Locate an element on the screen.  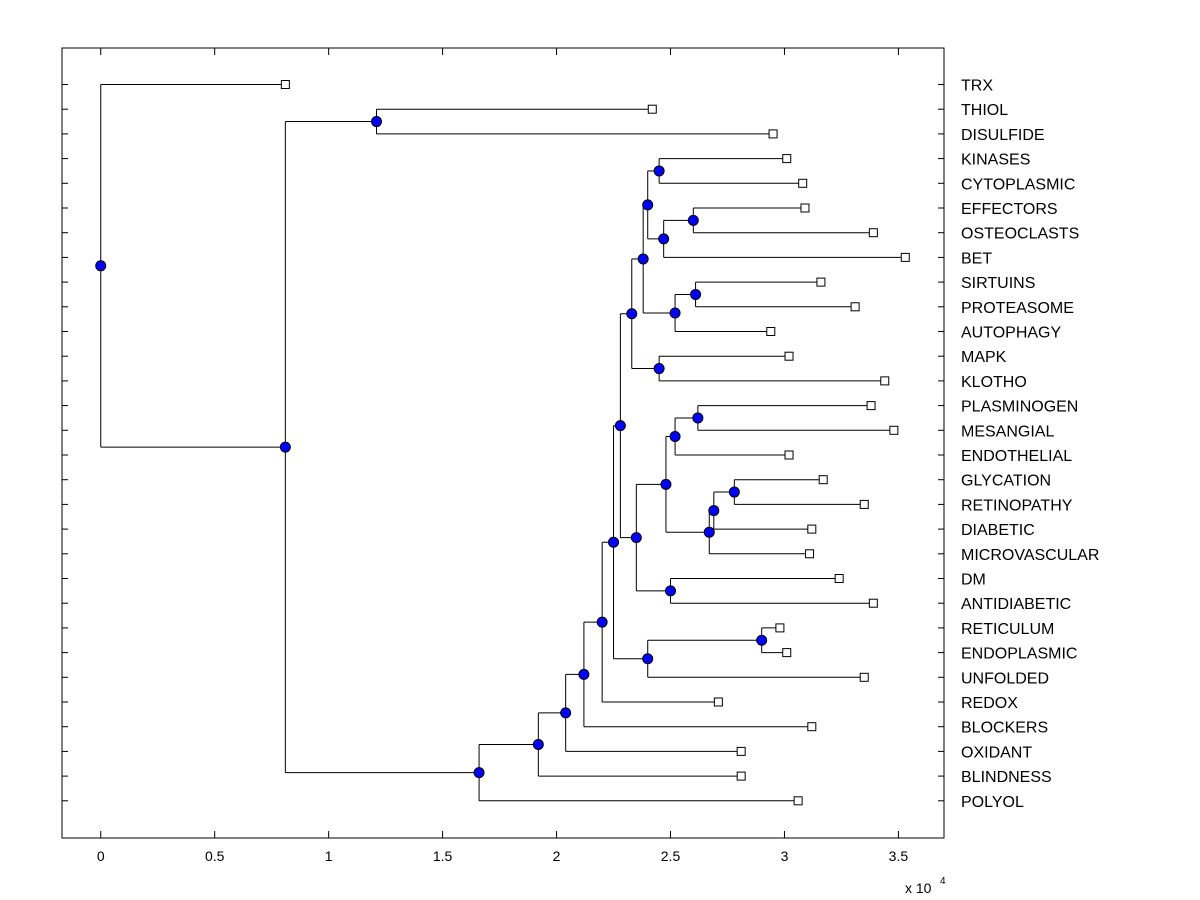
leaf-label-dm: DM is located at coordinates (973, 580).